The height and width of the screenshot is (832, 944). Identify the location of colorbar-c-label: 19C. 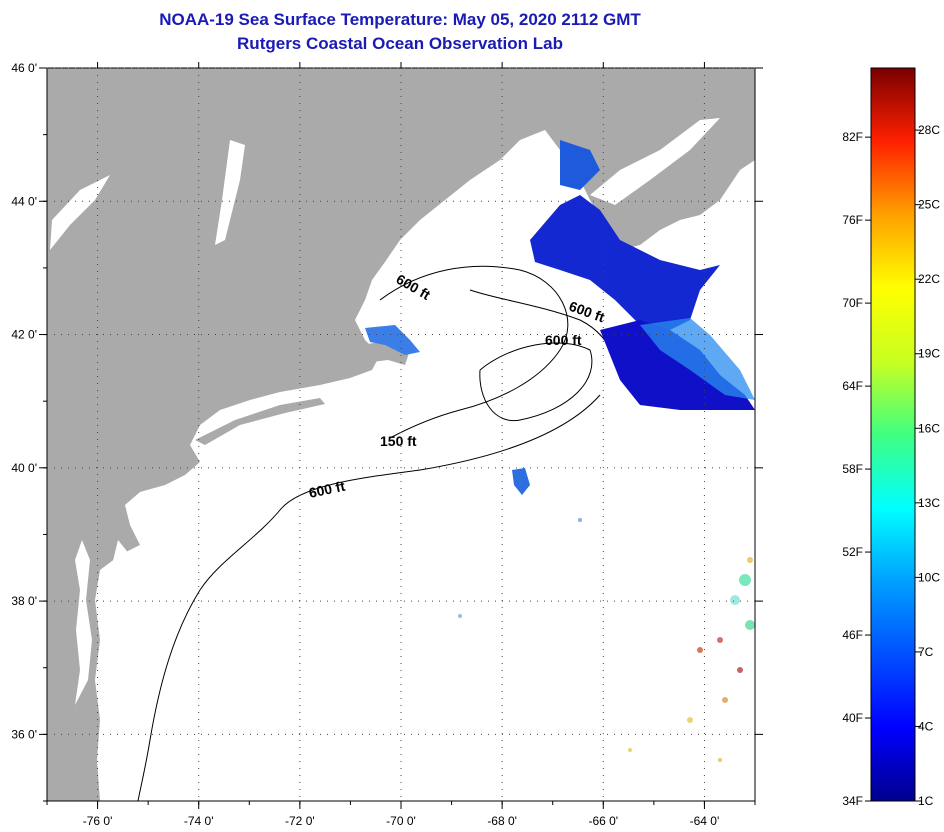
(929, 354).